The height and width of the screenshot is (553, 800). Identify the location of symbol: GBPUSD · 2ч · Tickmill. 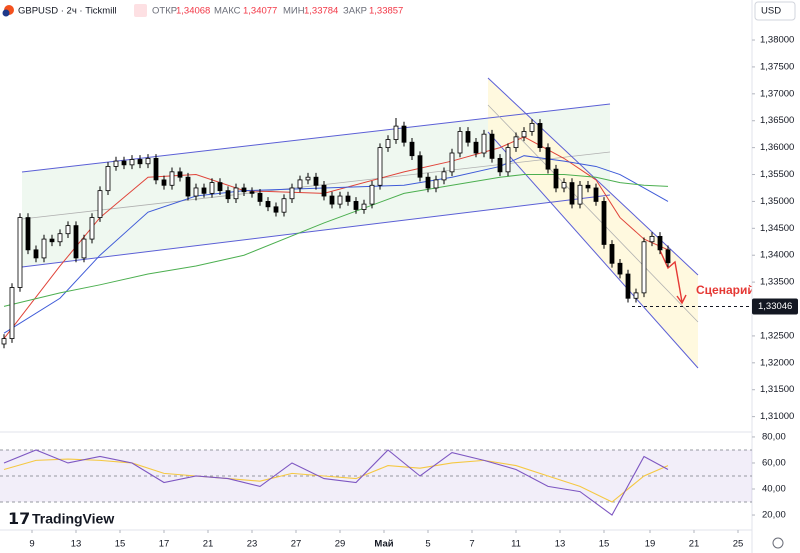
(67, 11).